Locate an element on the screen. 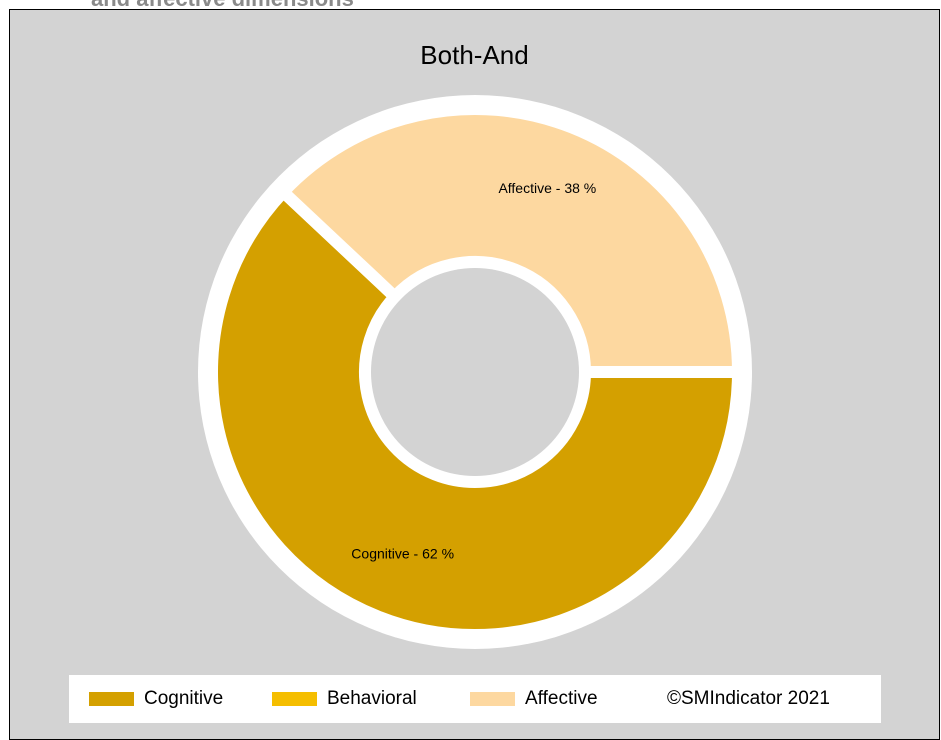  donut-hole is located at coordinates (475, 372).